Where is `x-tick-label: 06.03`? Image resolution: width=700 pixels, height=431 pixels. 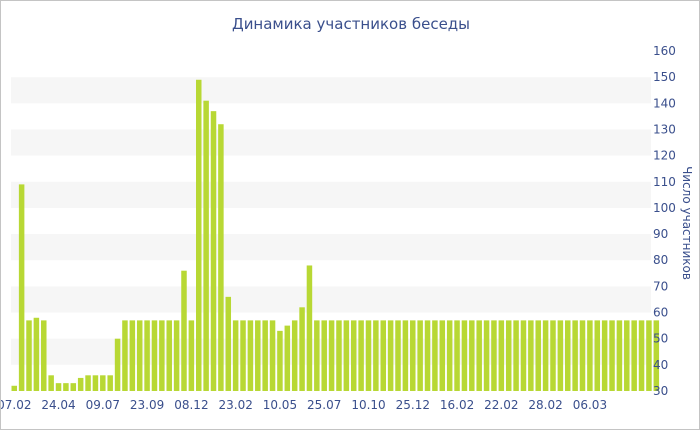 x-tick-label: 06.03 is located at coordinates (590, 405).